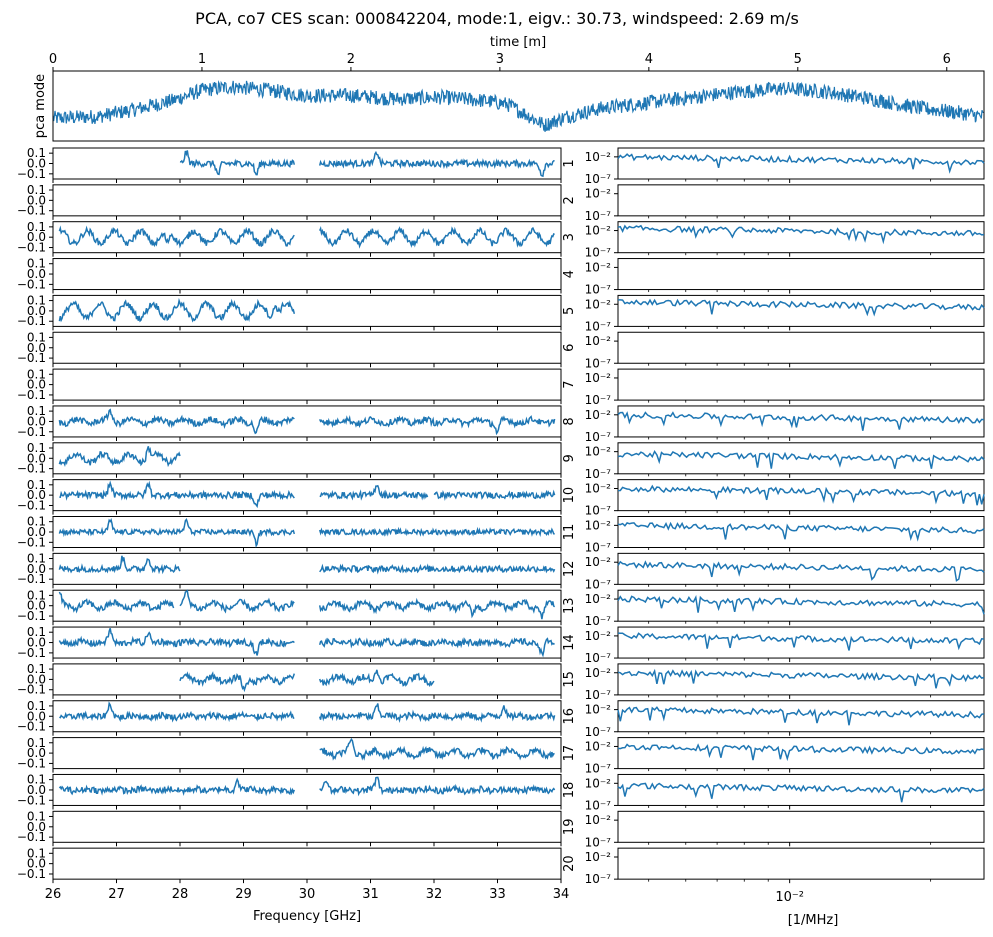 The width and height of the screenshot is (993, 937). Describe the element at coordinates (297, 386) in the screenshot. I see `freq-panel-7: 0.10.0−0.1 7` at that location.